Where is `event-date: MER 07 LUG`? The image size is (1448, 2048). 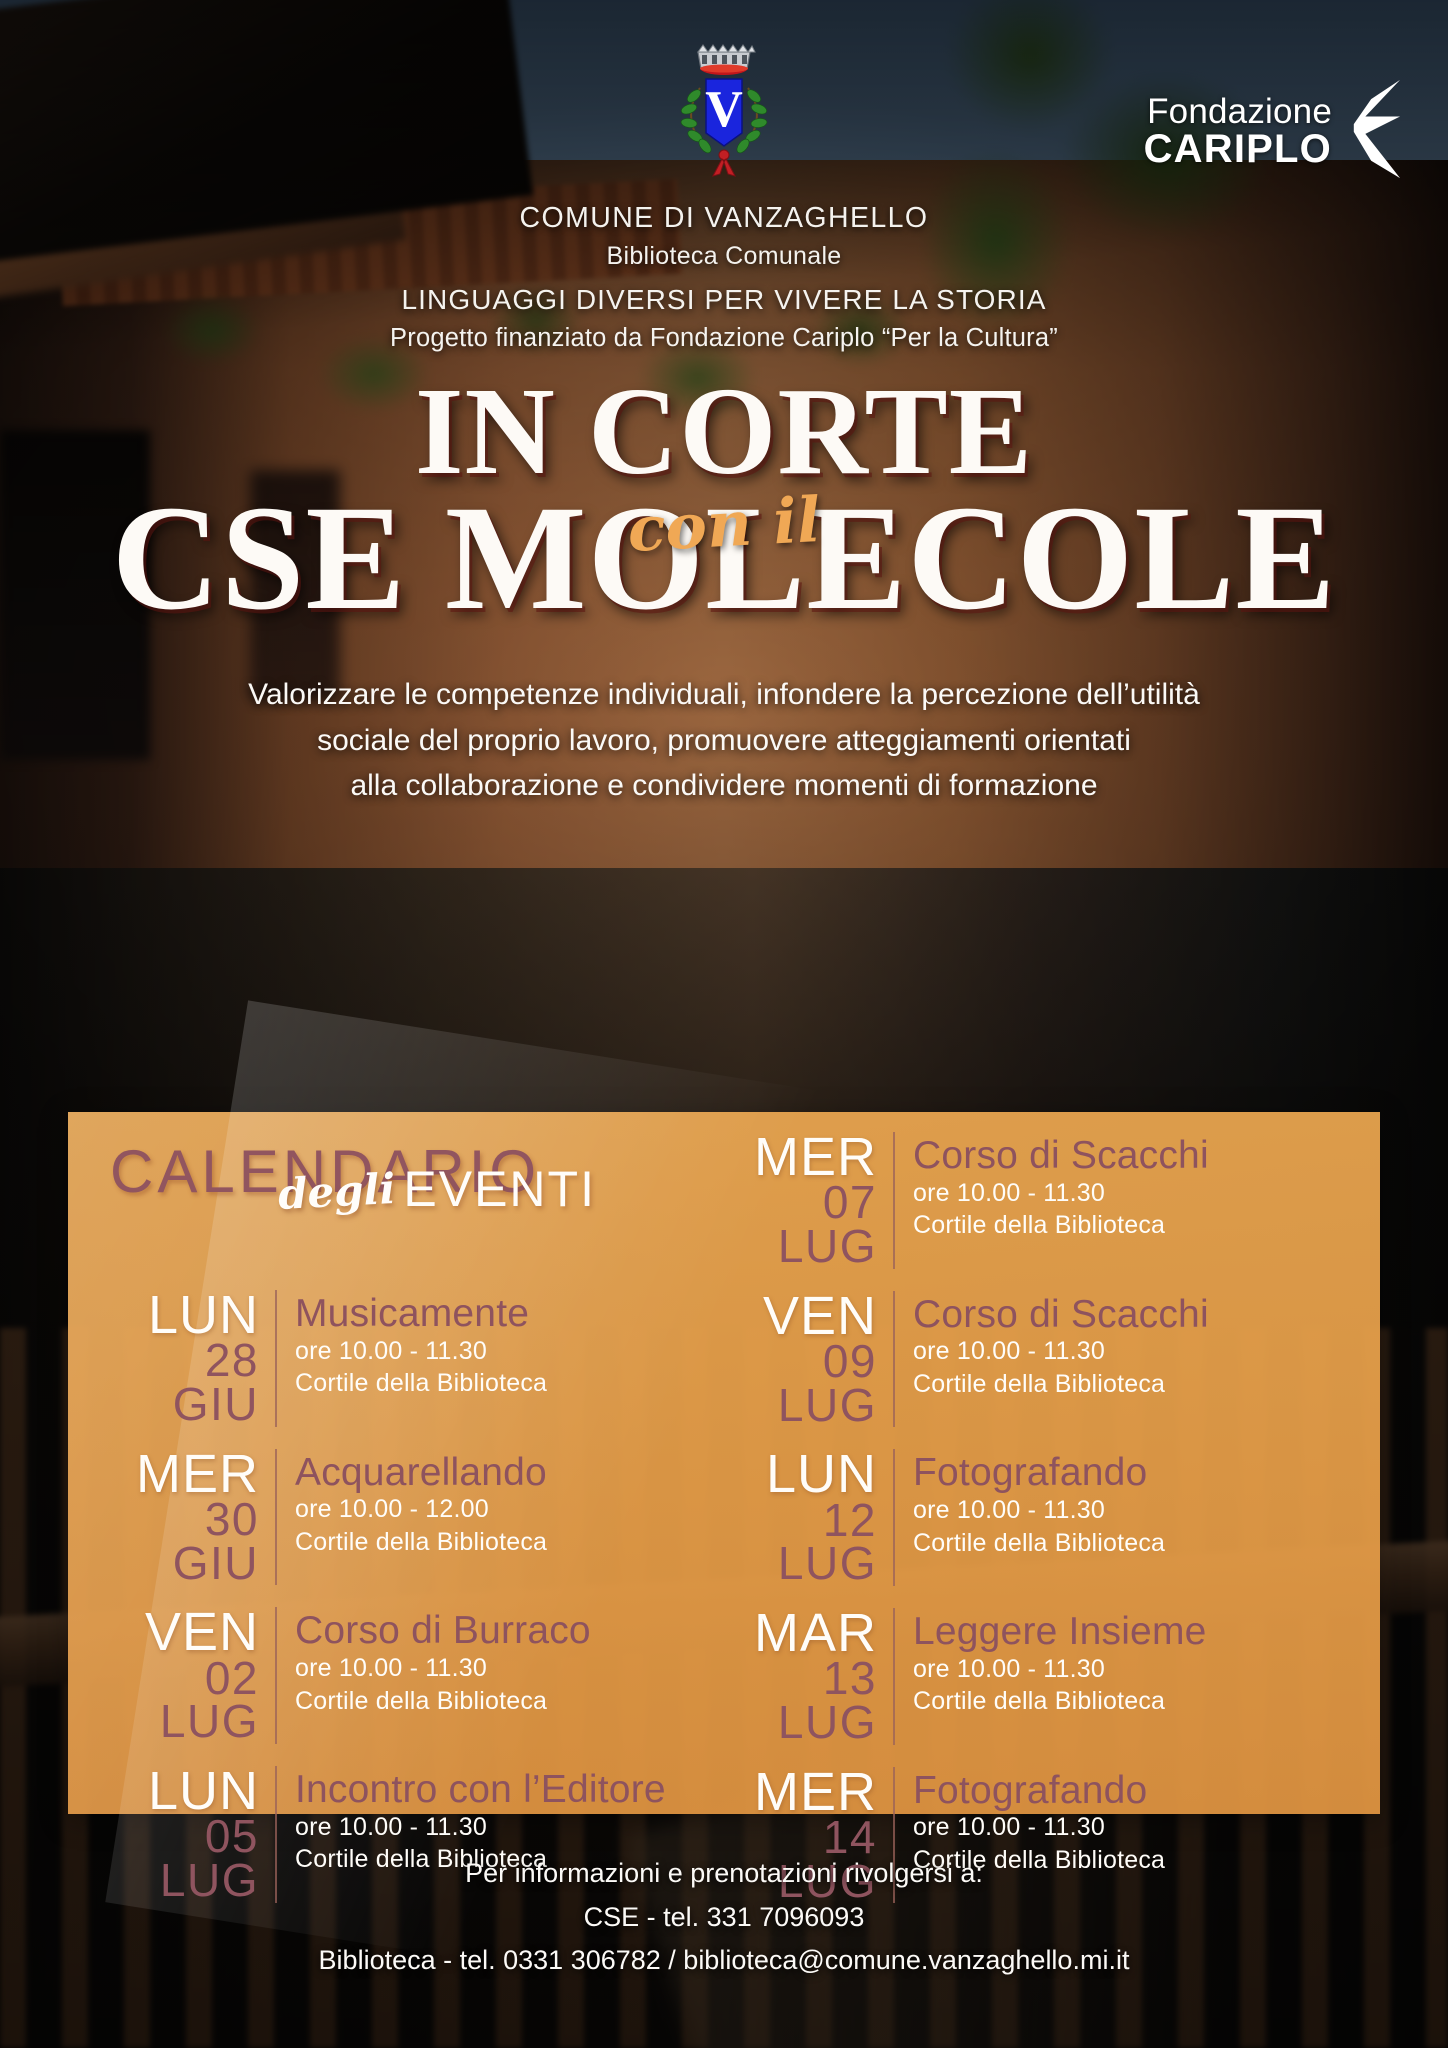 event-date: MER 07 LUG is located at coordinates (810, 1199).